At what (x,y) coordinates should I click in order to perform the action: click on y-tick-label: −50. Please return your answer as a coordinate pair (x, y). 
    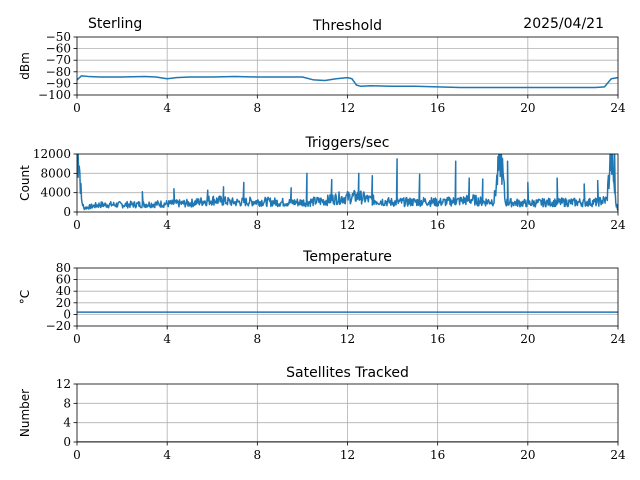
    Looking at the image, I should click on (58, 37).